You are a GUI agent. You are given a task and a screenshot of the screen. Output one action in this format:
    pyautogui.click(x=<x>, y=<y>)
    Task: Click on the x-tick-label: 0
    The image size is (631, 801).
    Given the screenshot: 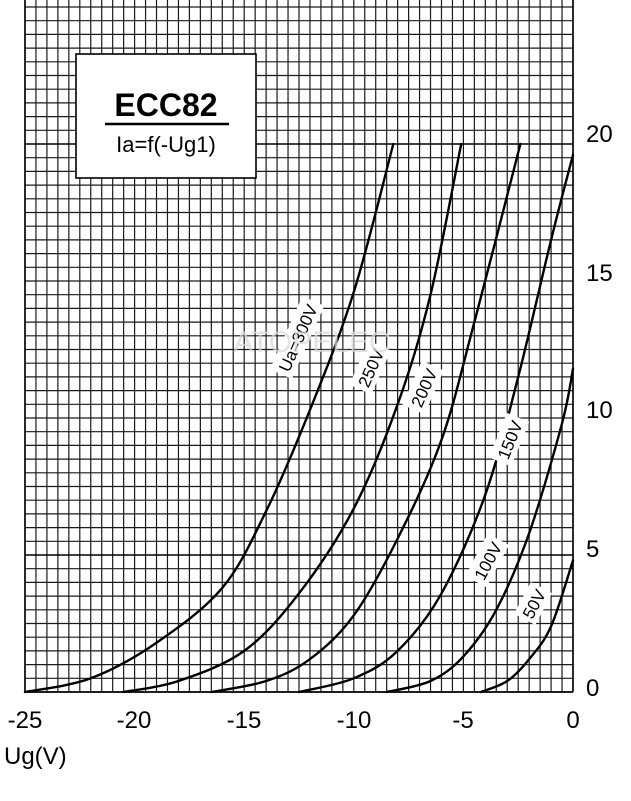 What is the action you would take?
    pyautogui.click(x=572, y=720)
    